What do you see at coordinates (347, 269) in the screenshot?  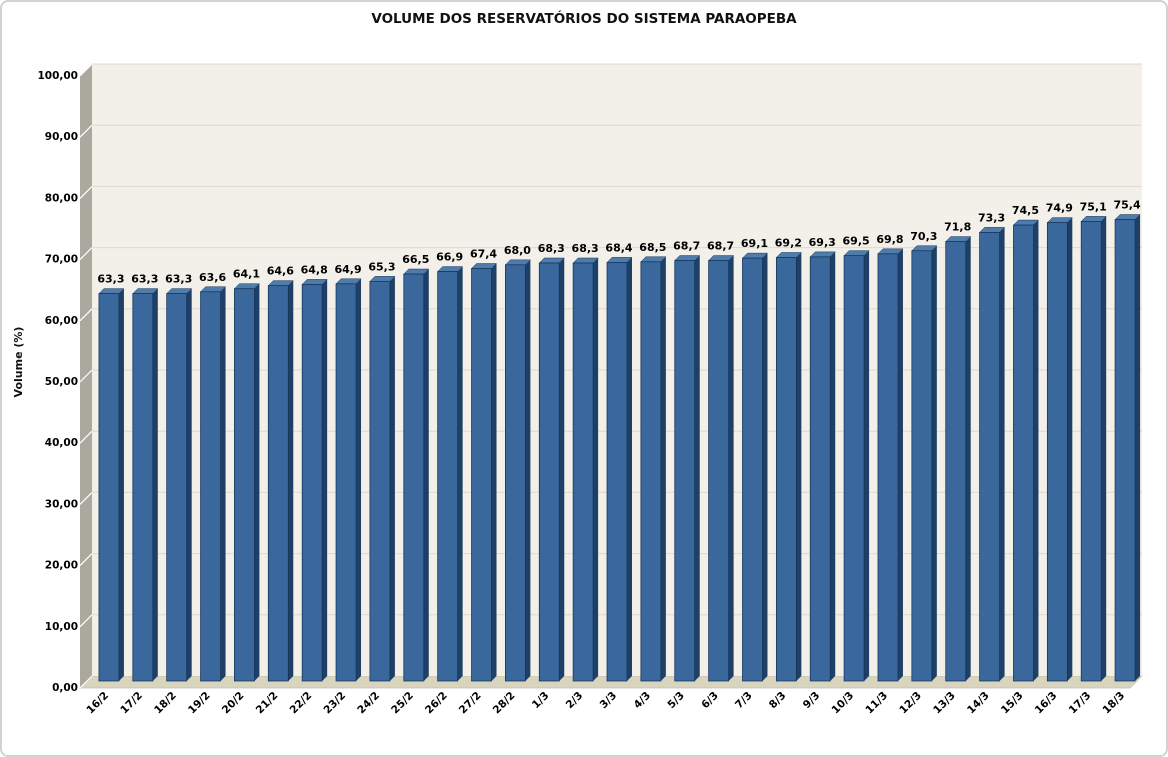 I see `bar-value-label: 64,9` at bounding box center [347, 269].